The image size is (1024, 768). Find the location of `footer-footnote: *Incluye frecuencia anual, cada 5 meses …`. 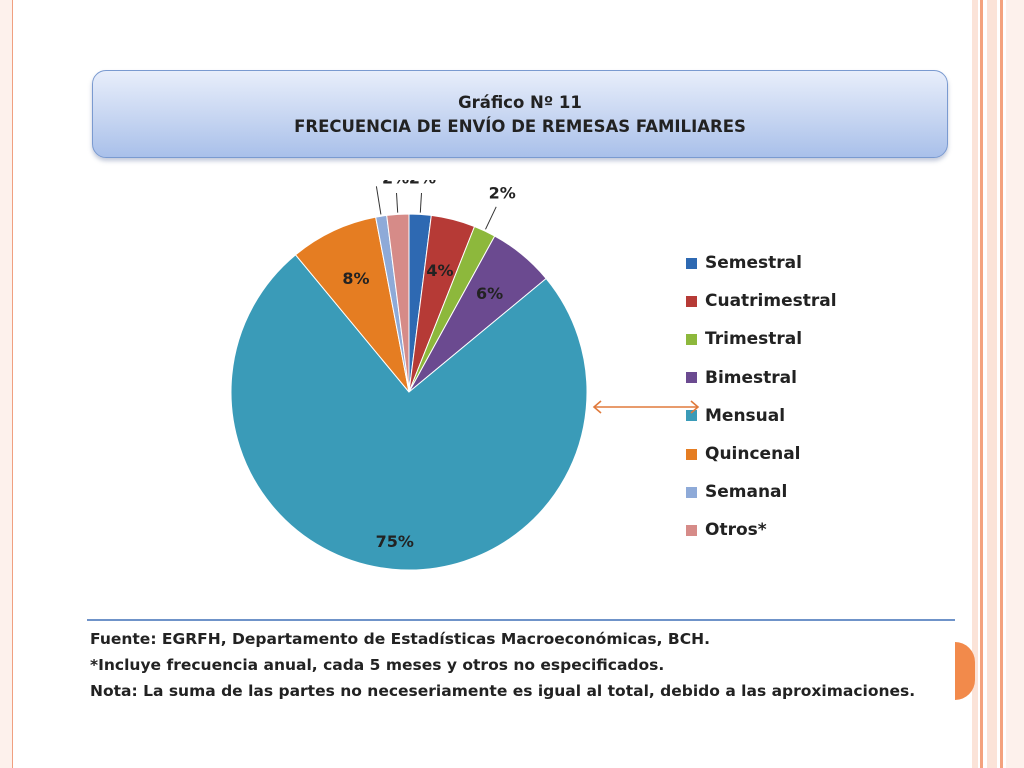

footer-footnote: *Incluye frecuencia anual, cada 5 meses … is located at coordinates (377, 665).